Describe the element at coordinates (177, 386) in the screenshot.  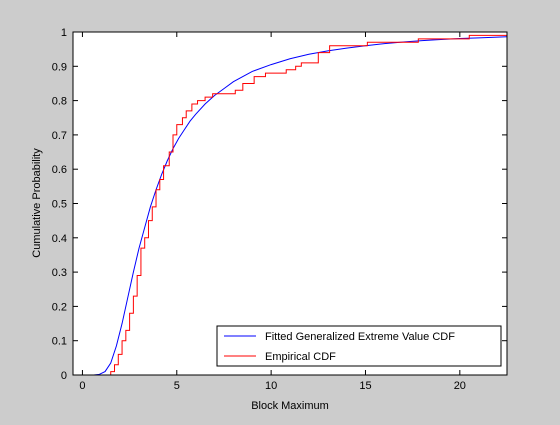
I see `x-tick-label: 5` at that location.